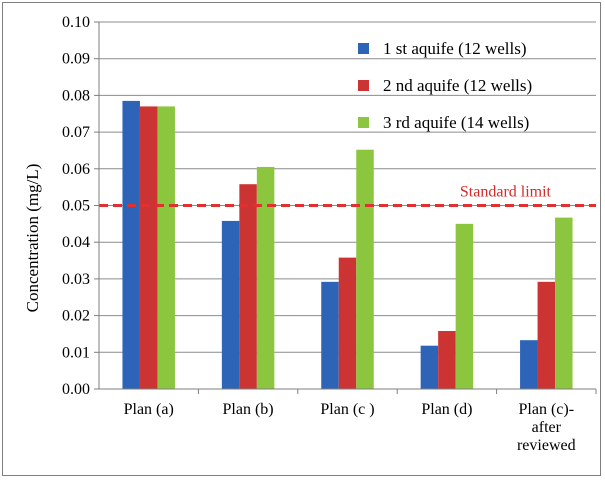 This screenshot has width=605, height=480. What do you see at coordinates (149, 409) in the screenshot?
I see `x-tick-label: Plan (a)` at bounding box center [149, 409].